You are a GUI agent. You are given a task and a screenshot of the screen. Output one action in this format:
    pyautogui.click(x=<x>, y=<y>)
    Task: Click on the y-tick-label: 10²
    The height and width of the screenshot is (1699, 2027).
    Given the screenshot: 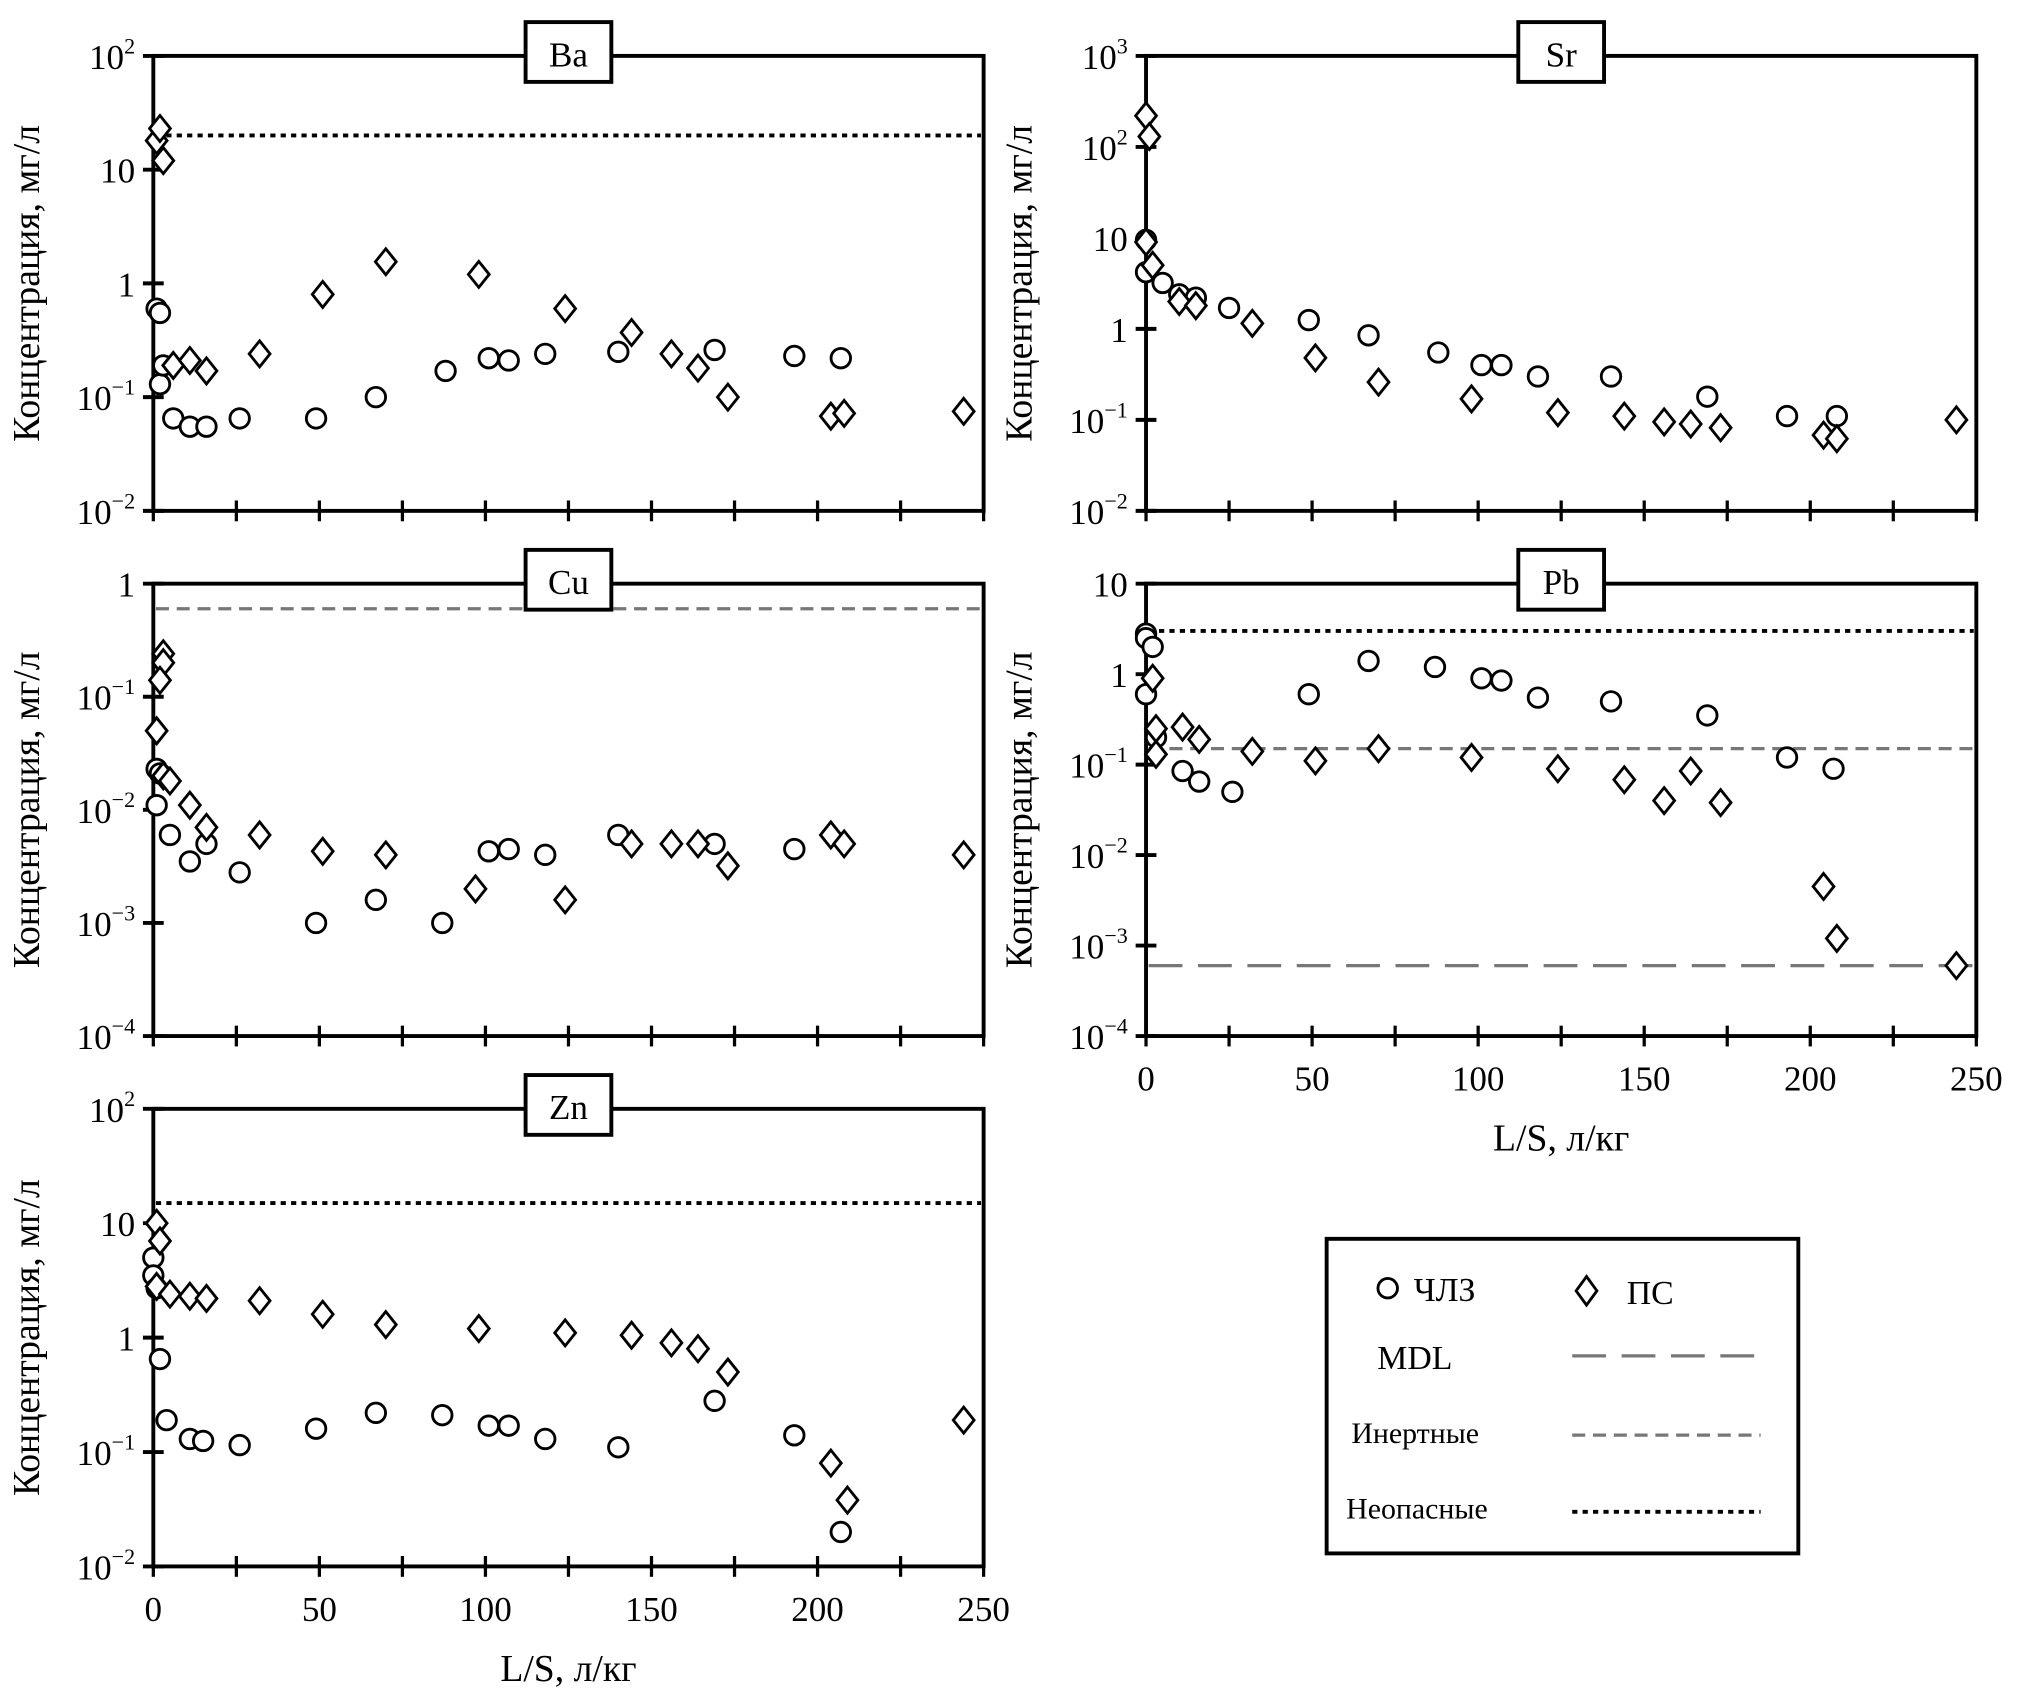 What is the action you would take?
    pyautogui.click(x=1105, y=146)
    